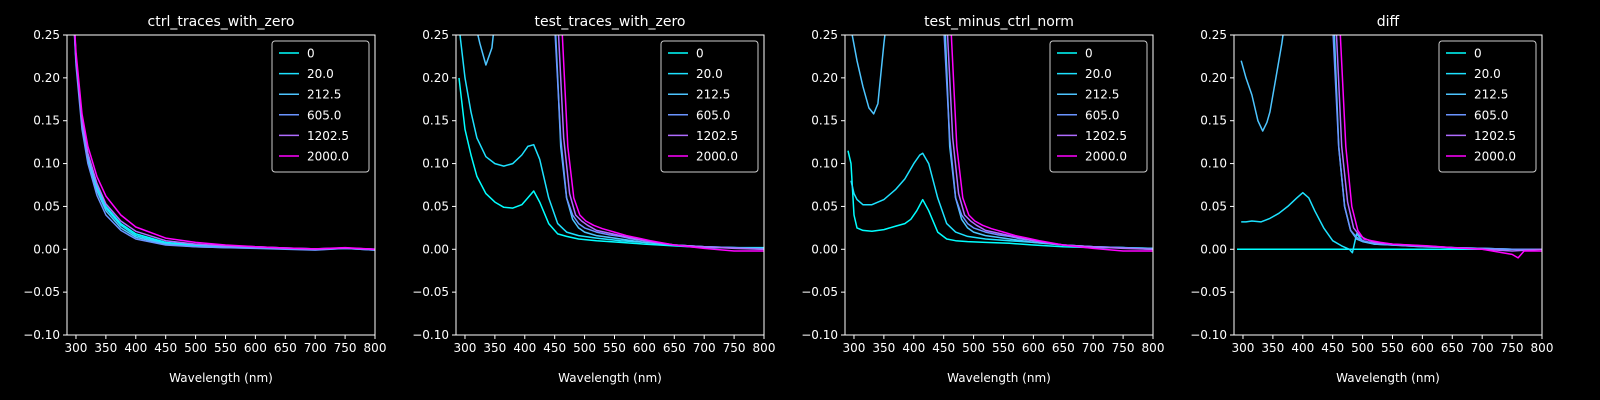 The width and height of the screenshot is (1600, 400). Describe the element at coordinates (1388, 22) in the screenshot. I see `chart-title: diff` at that location.